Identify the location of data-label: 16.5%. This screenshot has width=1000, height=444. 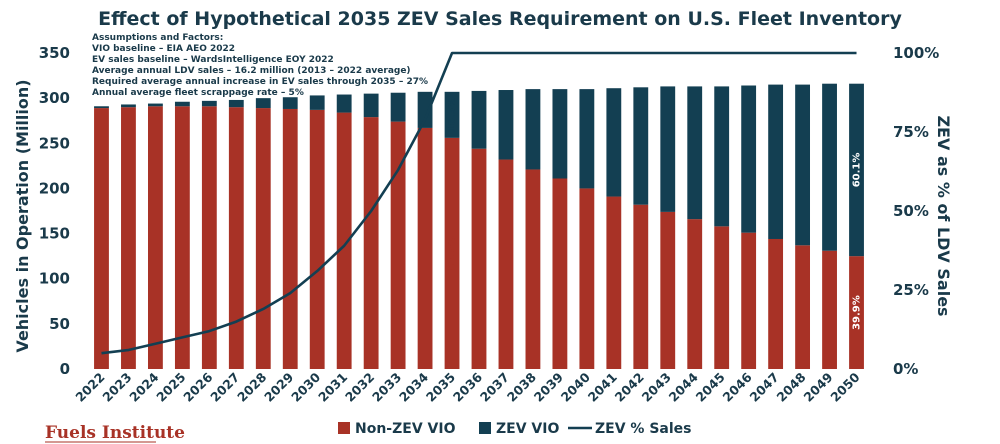
(452, 114).